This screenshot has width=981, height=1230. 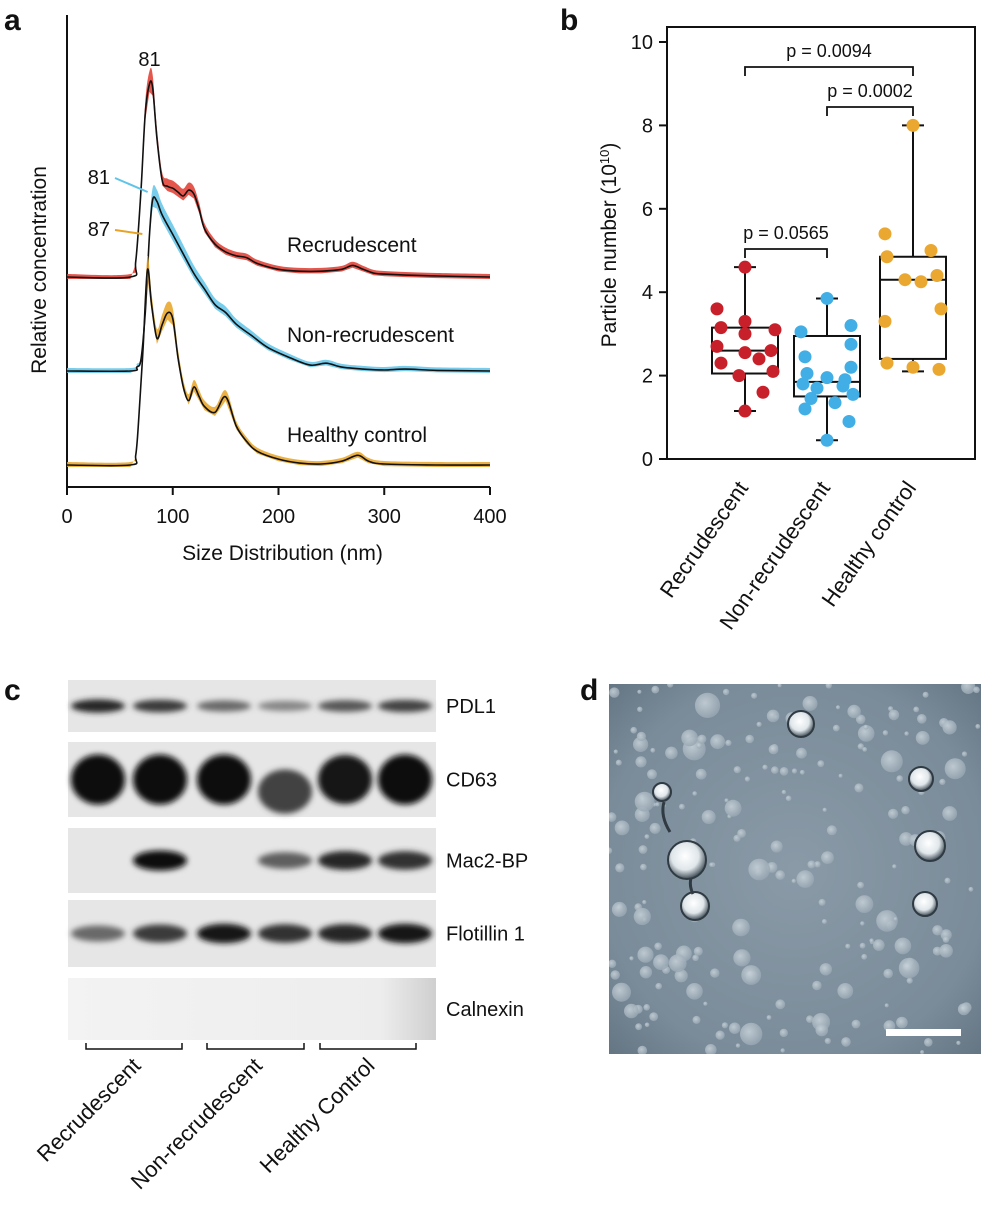 I want to click on blot-marker-label: CD63, so click(x=471, y=781).